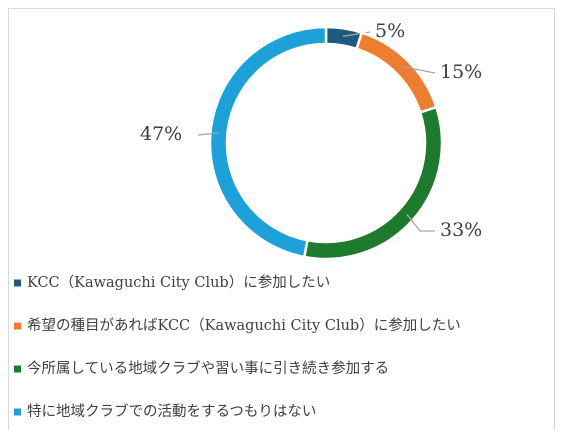  What do you see at coordinates (171, 411) in the screenshot?
I see `legend-label: 特に地域クラブでの活動をするつもりはない` at bounding box center [171, 411].